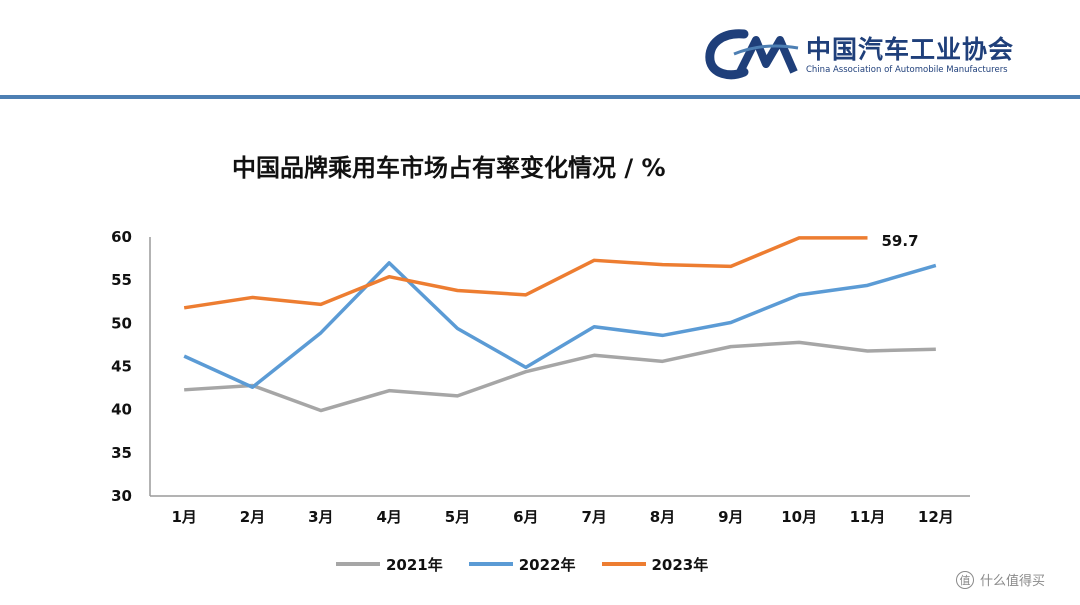  I want to click on x-tick-label: 4月, so click(388, 517).